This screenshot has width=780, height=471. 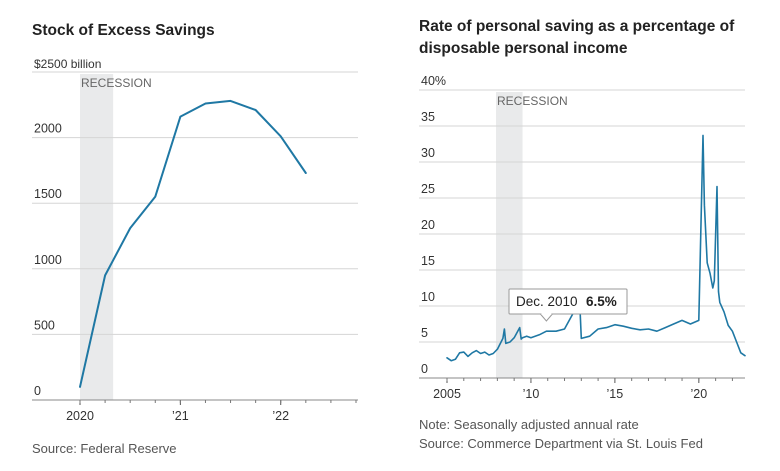 What do you see at coordinates (428, 225) in the screenshot?
I see `right-ytick-label: 20` at bounding box center [428, 225].